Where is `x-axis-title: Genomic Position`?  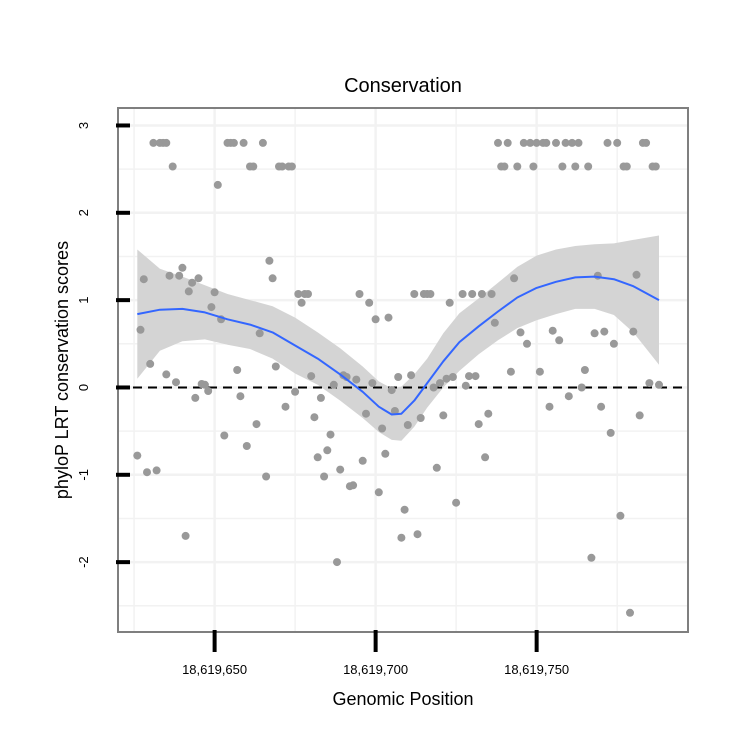
x-axis-title: Genomic Position is located at coordinates (402, 699).